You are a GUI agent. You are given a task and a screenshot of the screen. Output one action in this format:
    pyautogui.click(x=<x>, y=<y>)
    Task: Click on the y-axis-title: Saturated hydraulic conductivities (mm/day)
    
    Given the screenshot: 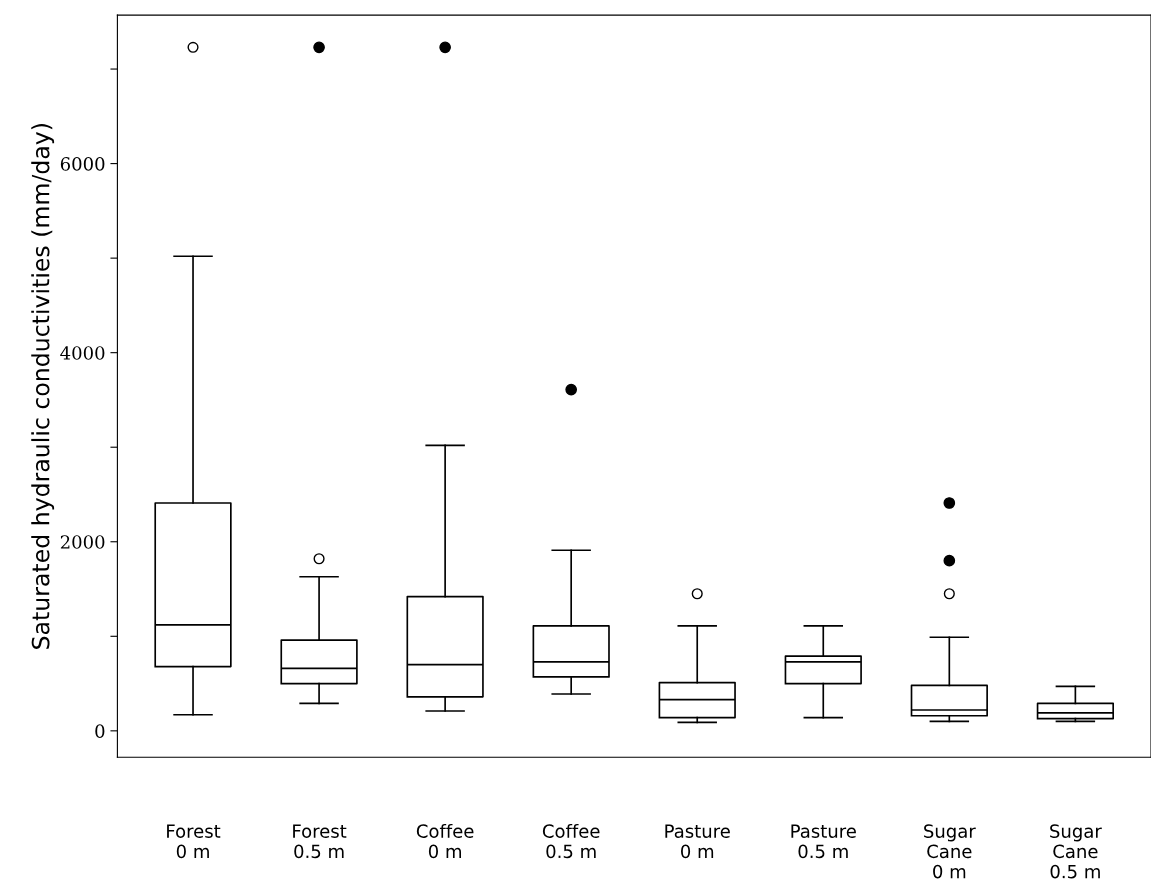 What is the action you would take?
    pyautogui.click(x=43, y=386)
    